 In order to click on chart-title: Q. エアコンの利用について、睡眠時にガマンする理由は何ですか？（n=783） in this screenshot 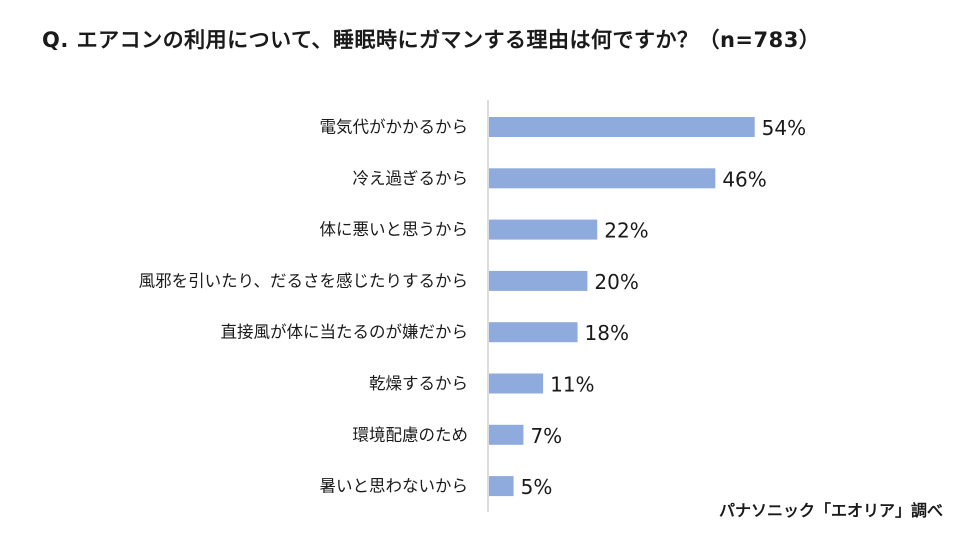, I will do `click(431, 40)`.